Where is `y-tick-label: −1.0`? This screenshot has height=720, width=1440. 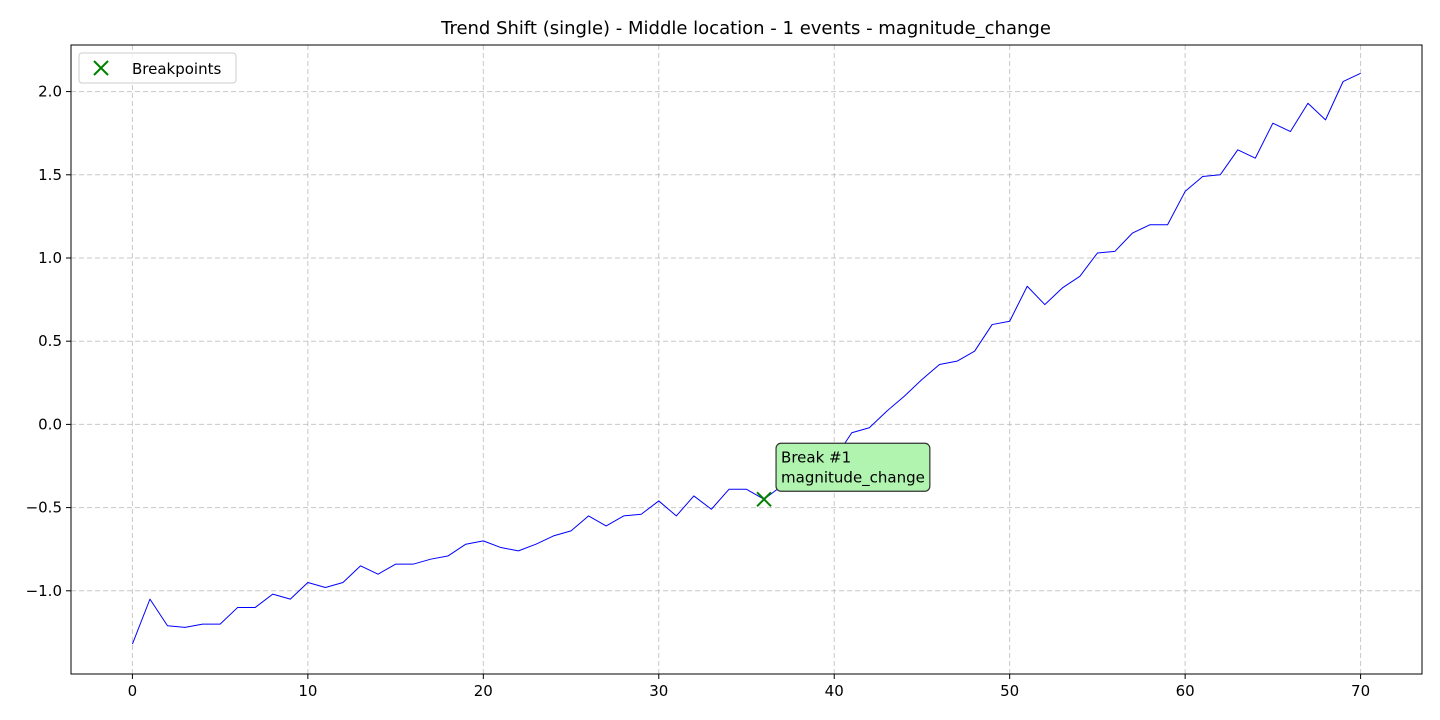 y-tick-label: −1.0 is located at coordinates (44, 591).